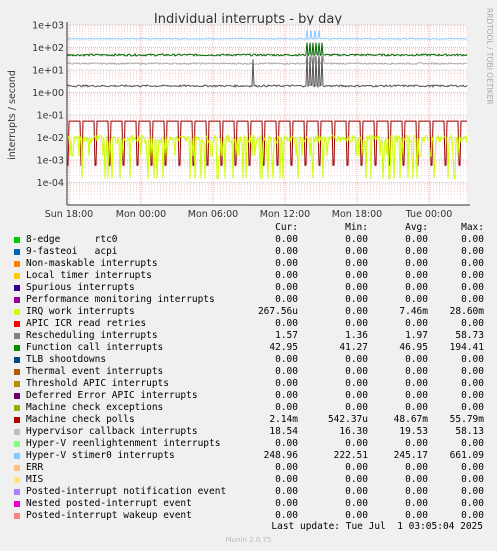  I want to click on legend-series-name: 9-fasteoi acpi, so click(72, 251).